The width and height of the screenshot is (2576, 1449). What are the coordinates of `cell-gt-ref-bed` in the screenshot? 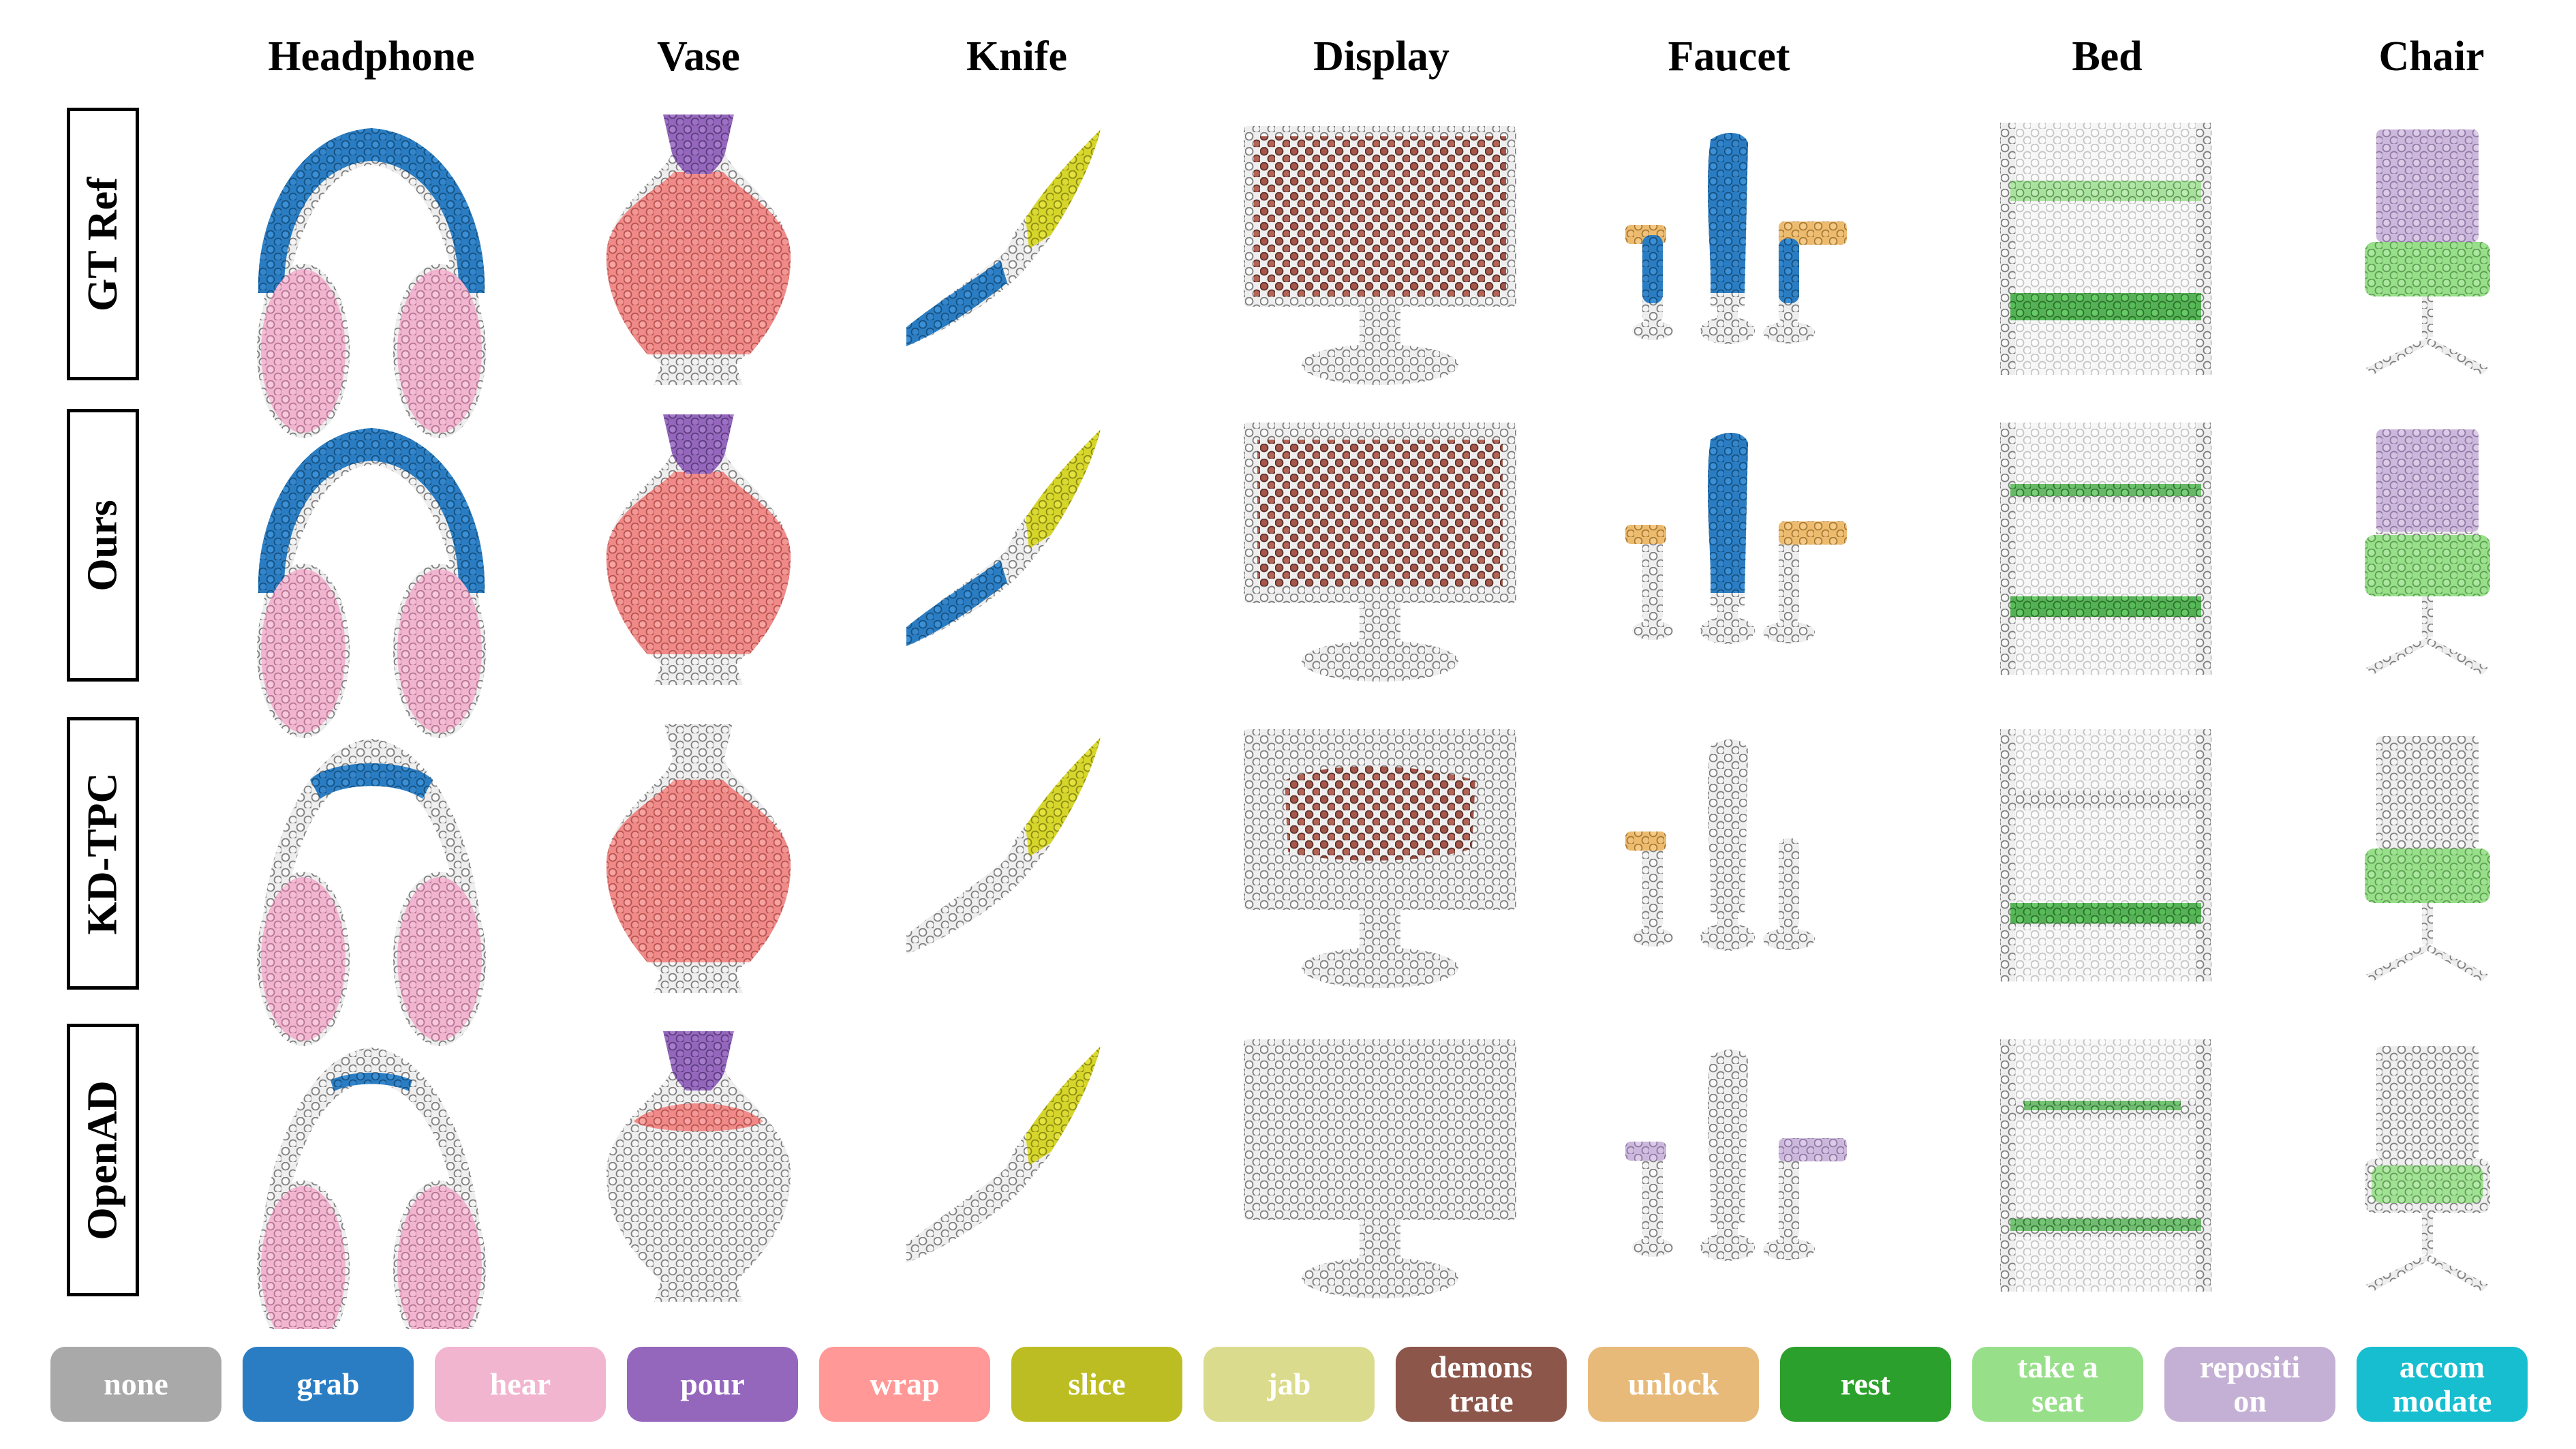 It's located at (2105, 249).